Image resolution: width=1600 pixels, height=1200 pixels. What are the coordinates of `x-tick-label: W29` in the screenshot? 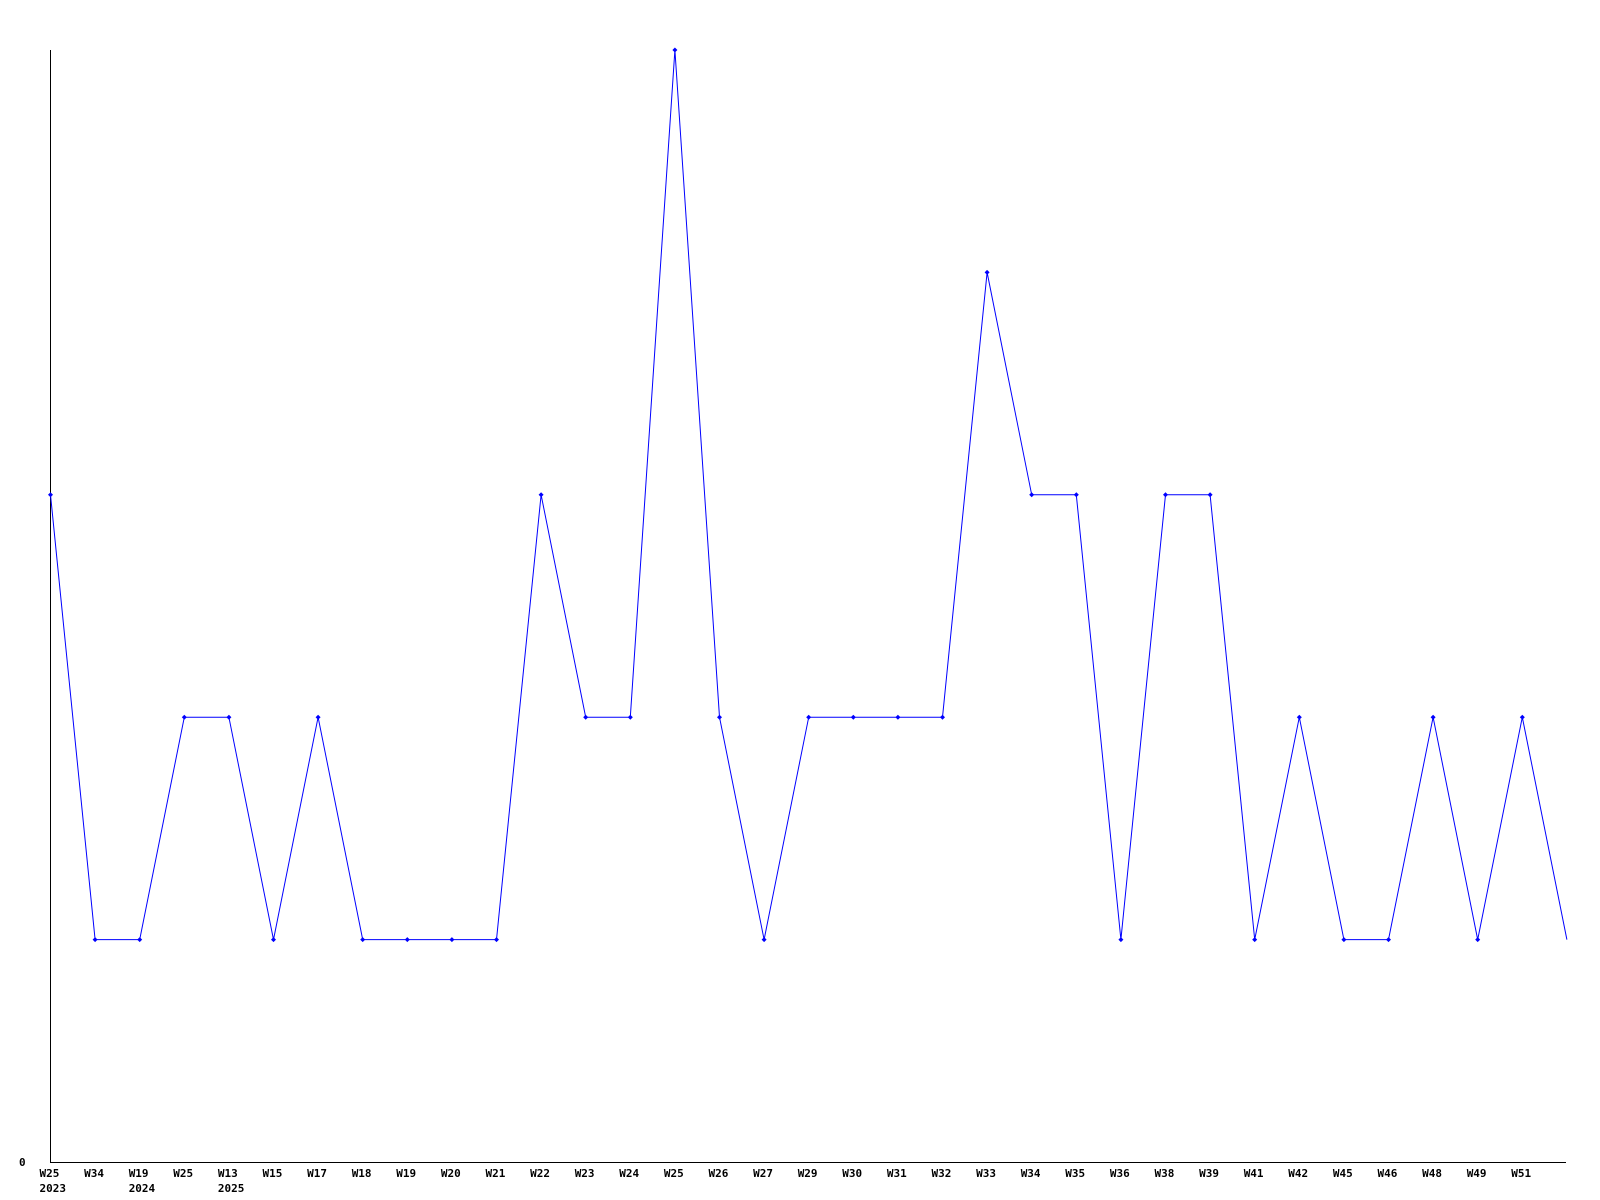 It's located at (808, 1173).